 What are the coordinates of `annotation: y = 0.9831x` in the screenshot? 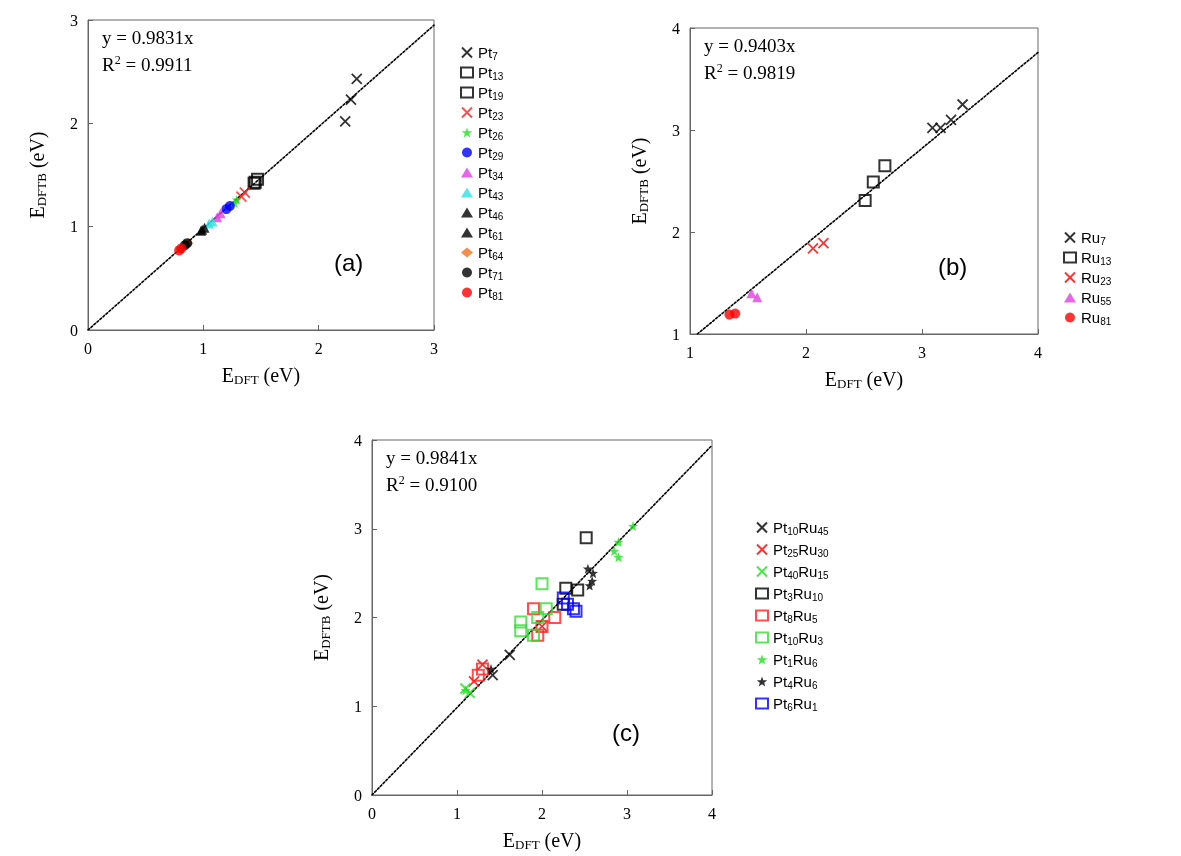 It's located at (148, 37).